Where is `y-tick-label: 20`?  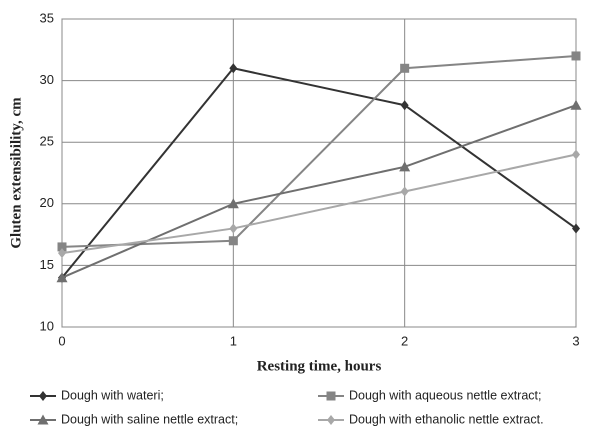
y-tick-label: 20 is located at coordinates (47, 202).